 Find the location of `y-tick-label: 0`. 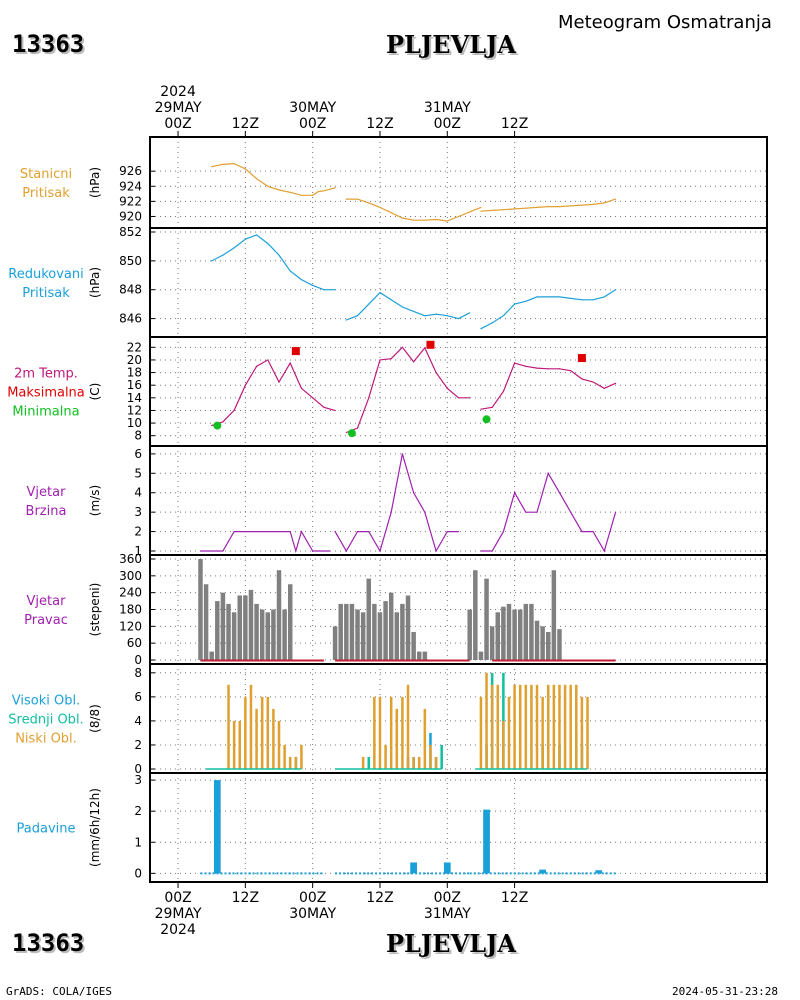

y-tick-label: 0 is located at coordinates (138, 769).